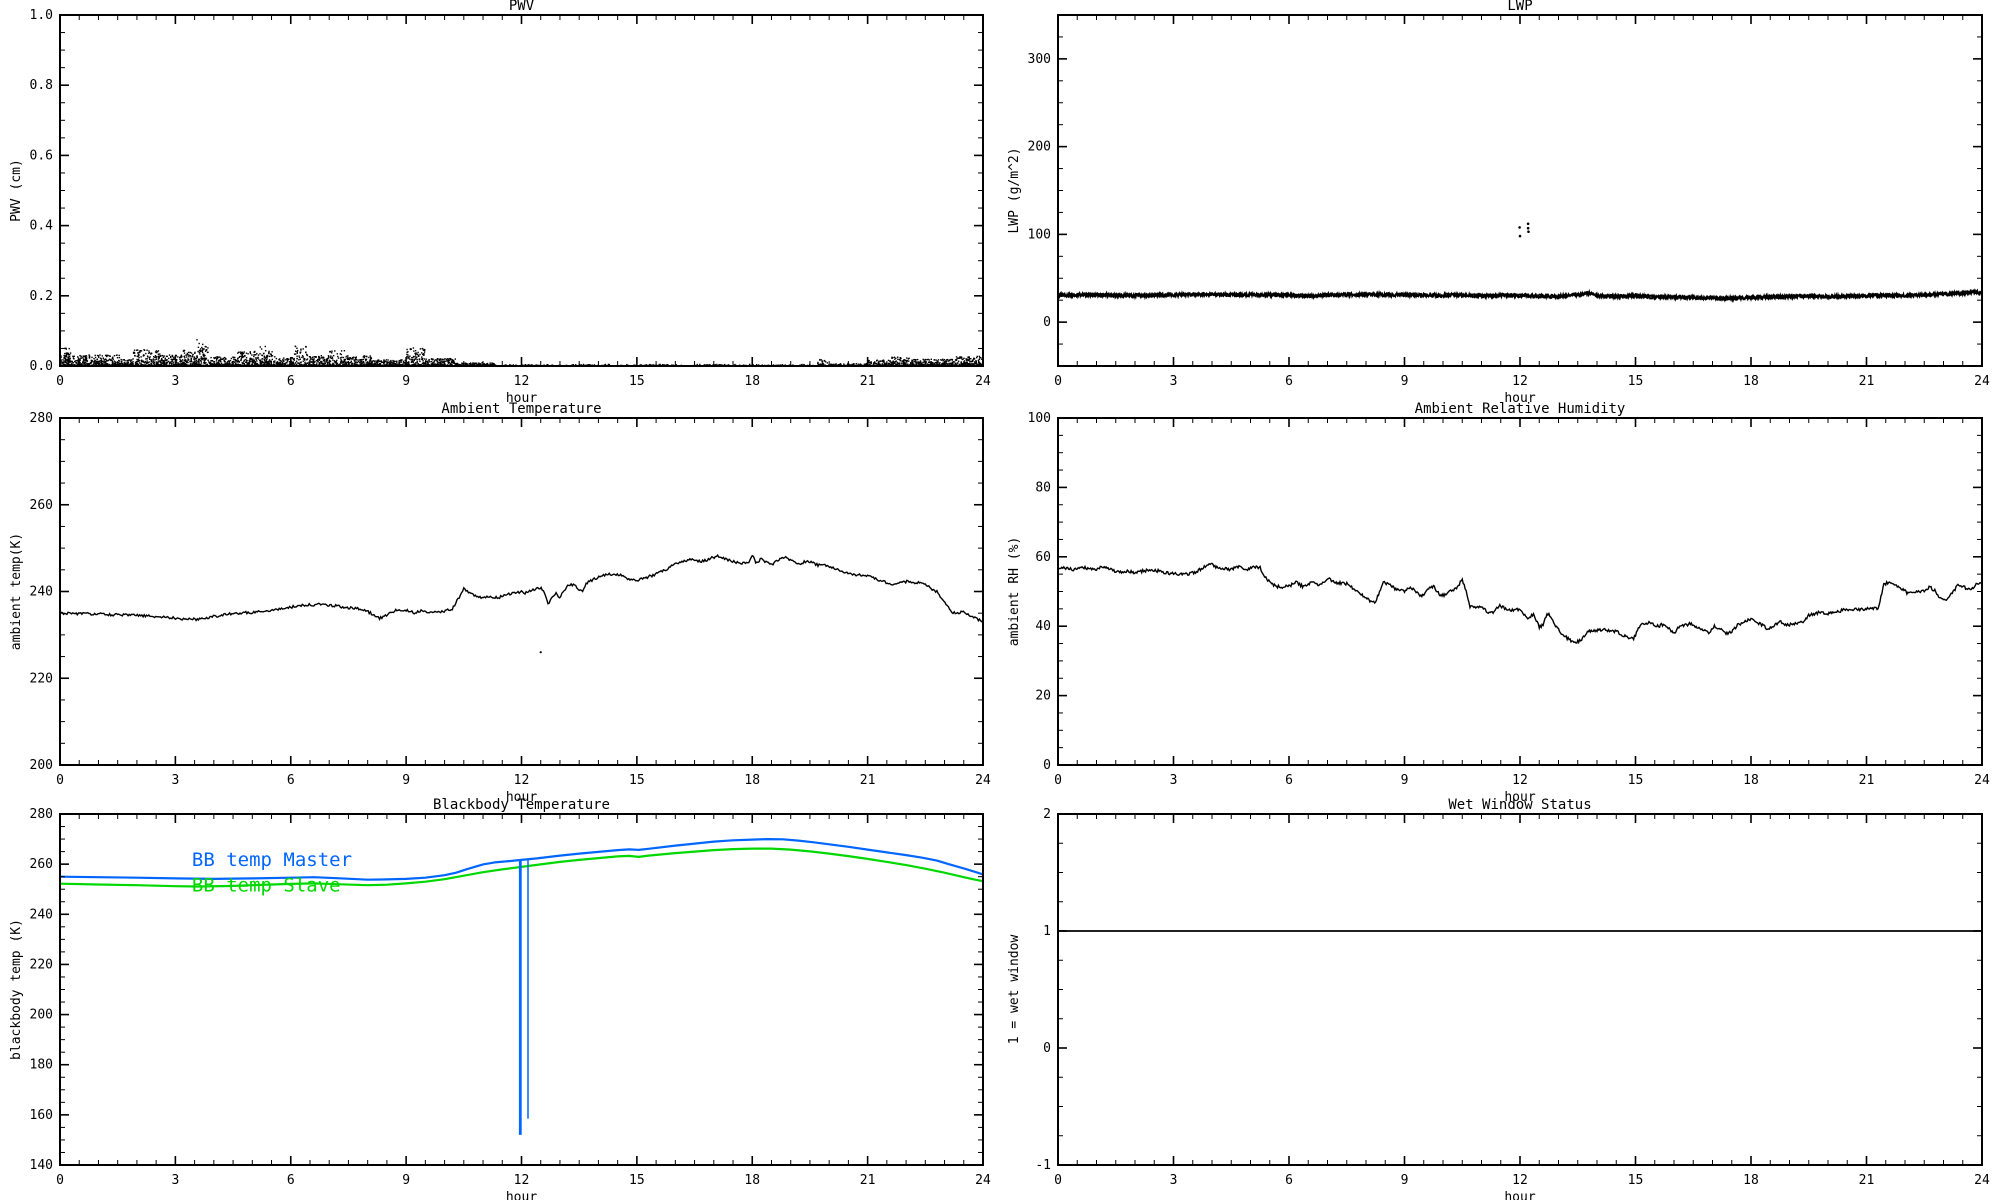  Describe the element at coordinates (1405, 780) in the screenshot. I see `ambient-relative-humidity-xtick-label: 9` at that location.